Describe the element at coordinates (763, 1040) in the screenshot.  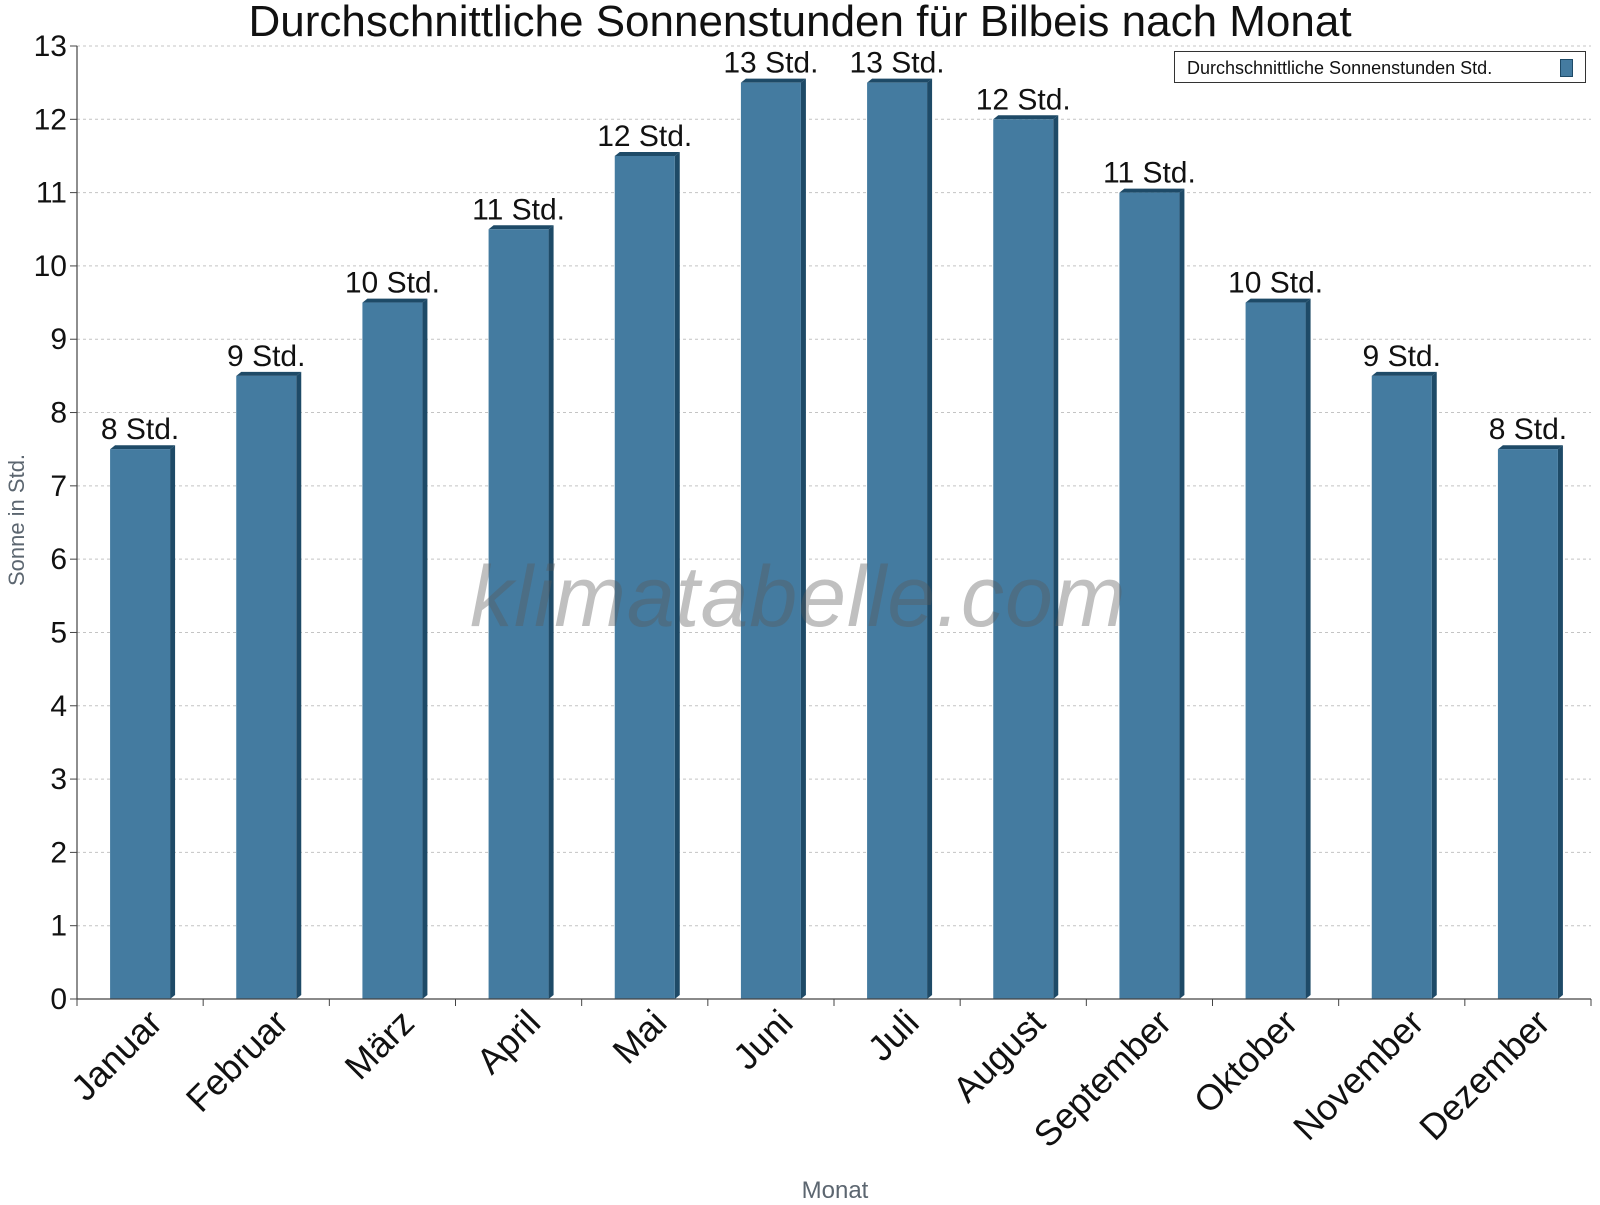
I see `x-tick-label: Juni` at that location.